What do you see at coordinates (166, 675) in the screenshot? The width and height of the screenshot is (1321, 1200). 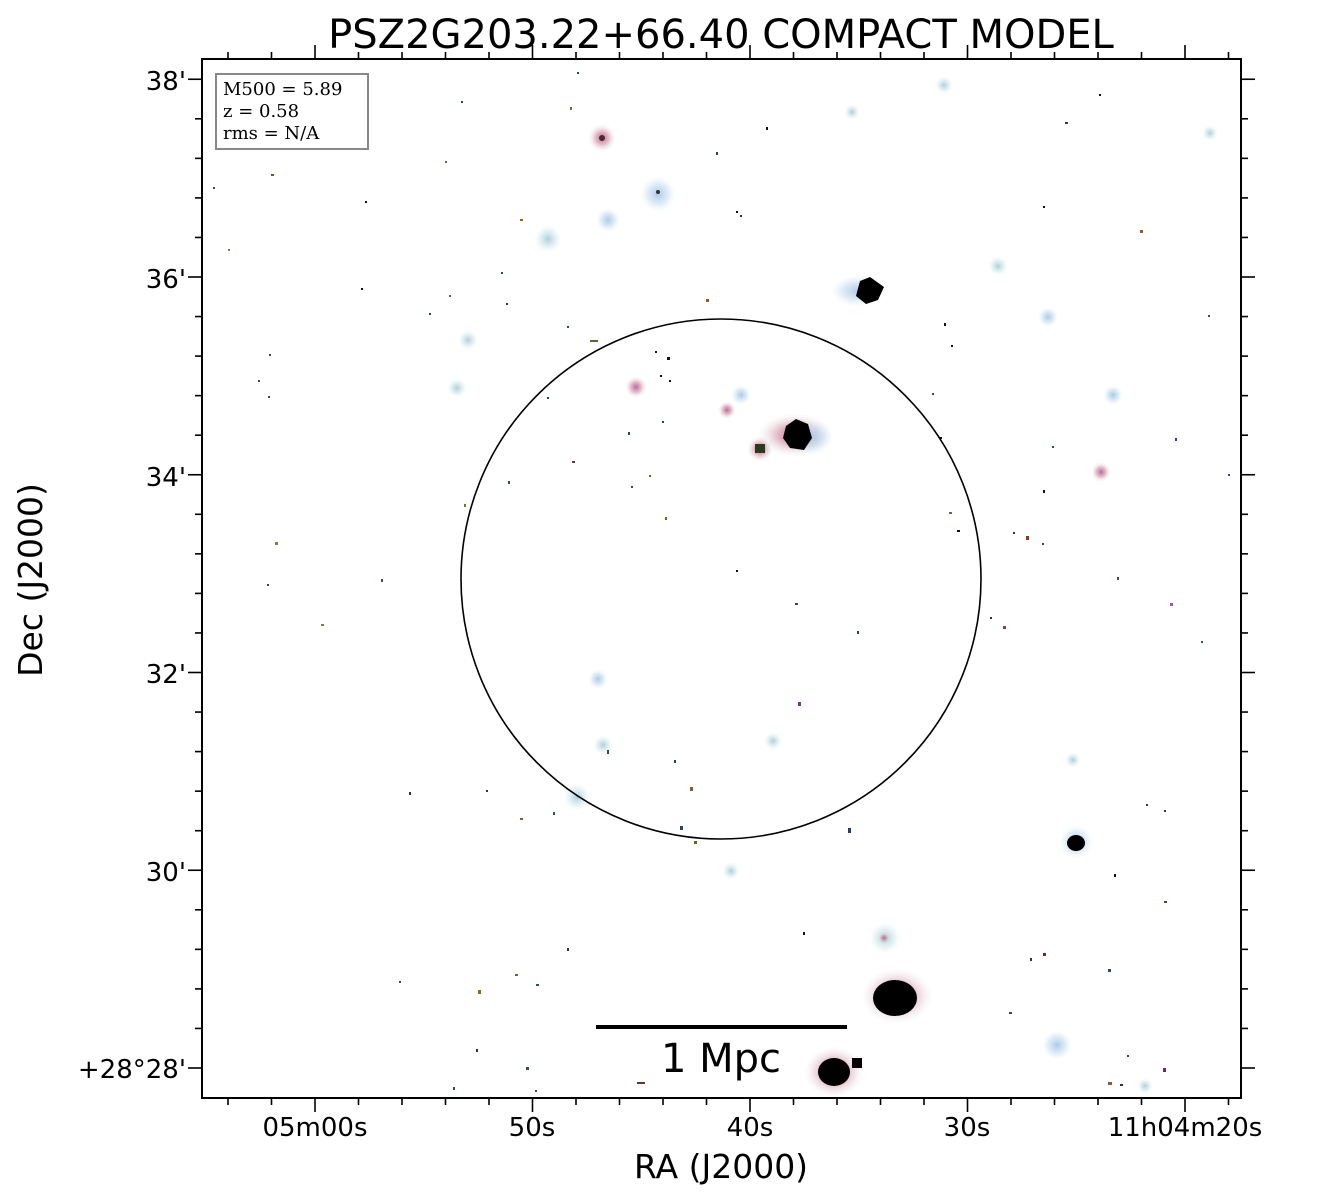 I see `y-tick-label: 32'` at bounding box center [166, 675].